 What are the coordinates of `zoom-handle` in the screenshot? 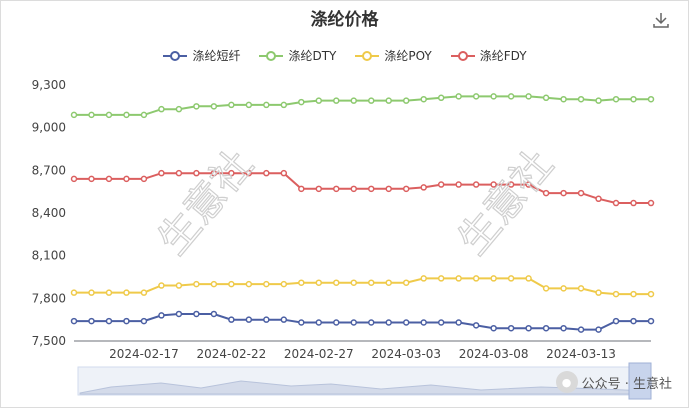 It's located at (640, 381).